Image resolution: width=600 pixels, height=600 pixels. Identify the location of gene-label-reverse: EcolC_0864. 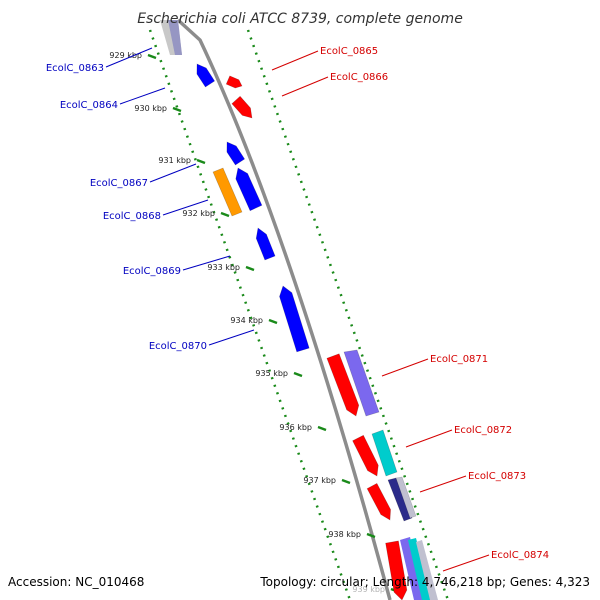
(89, 105).